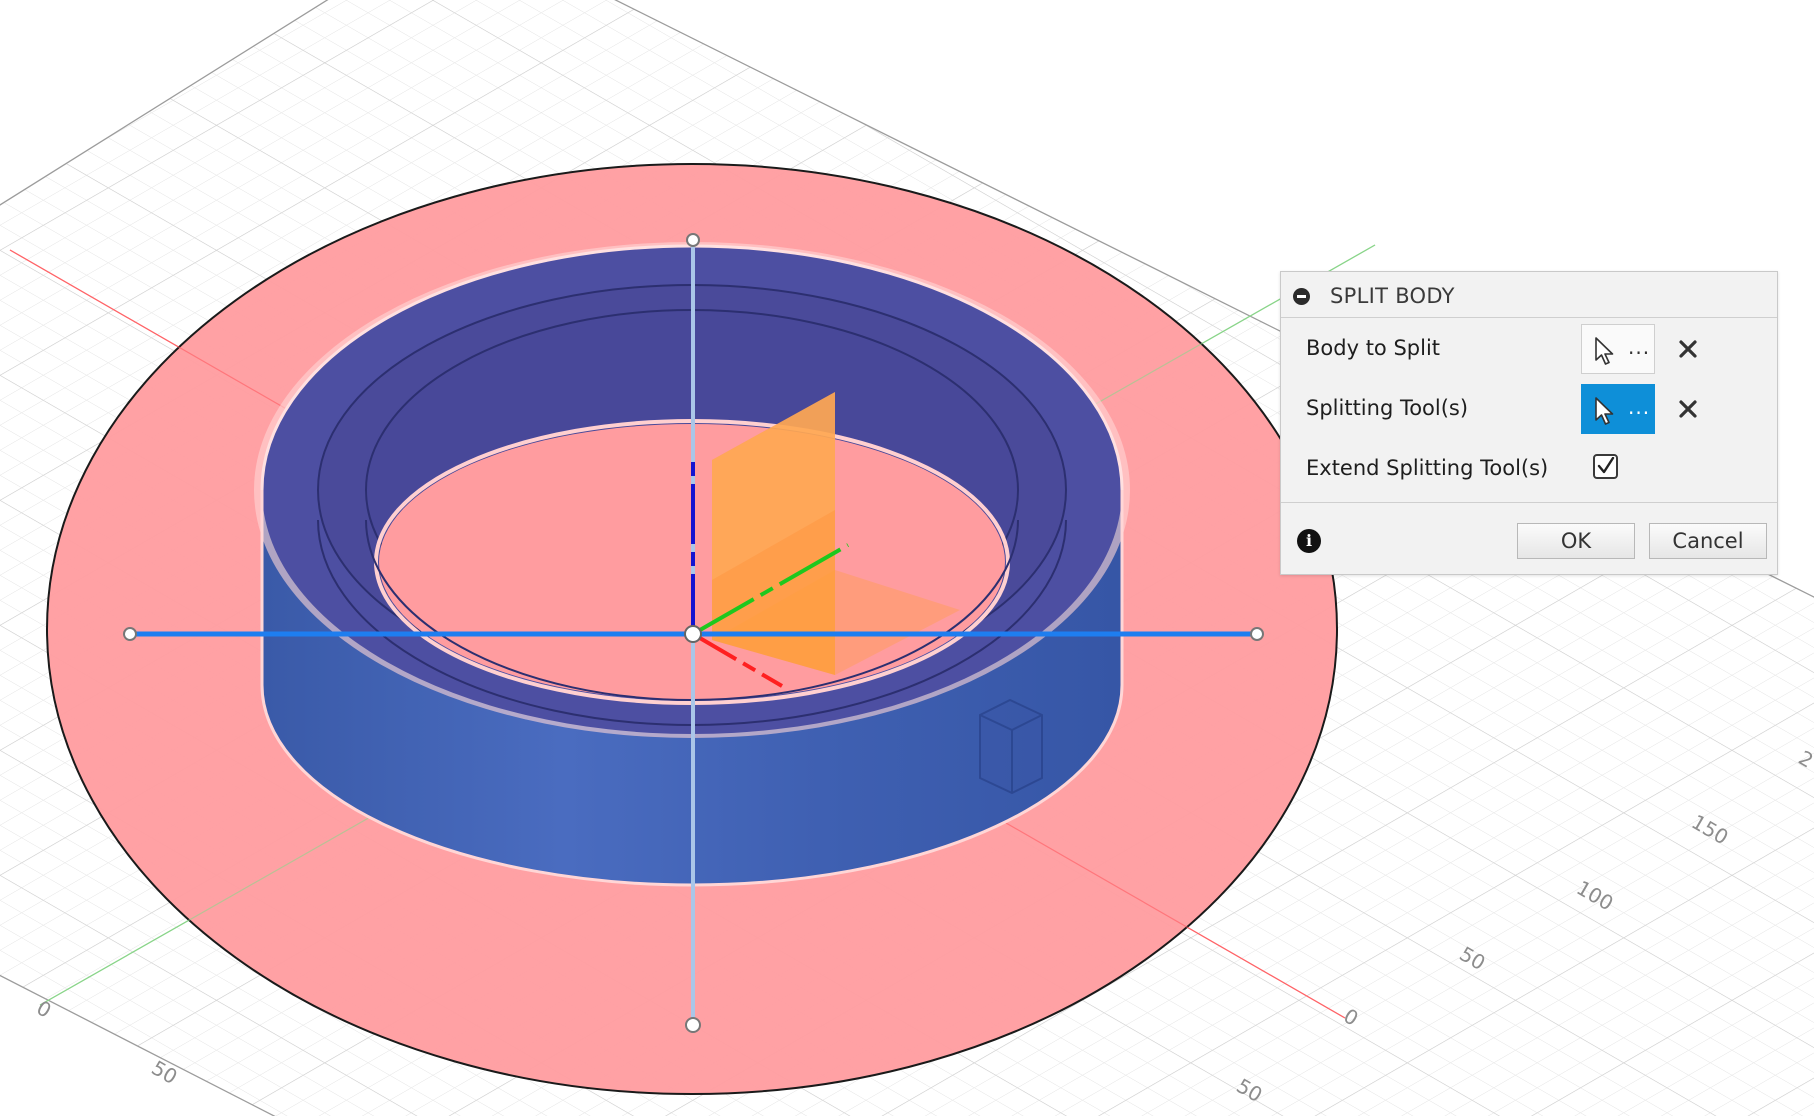 The height and width of the screenshot is (1116, 1814). What do you see at coordinates (770, 589) in the screenshot?
I see `y-axis` at bounding box center [770, 589].